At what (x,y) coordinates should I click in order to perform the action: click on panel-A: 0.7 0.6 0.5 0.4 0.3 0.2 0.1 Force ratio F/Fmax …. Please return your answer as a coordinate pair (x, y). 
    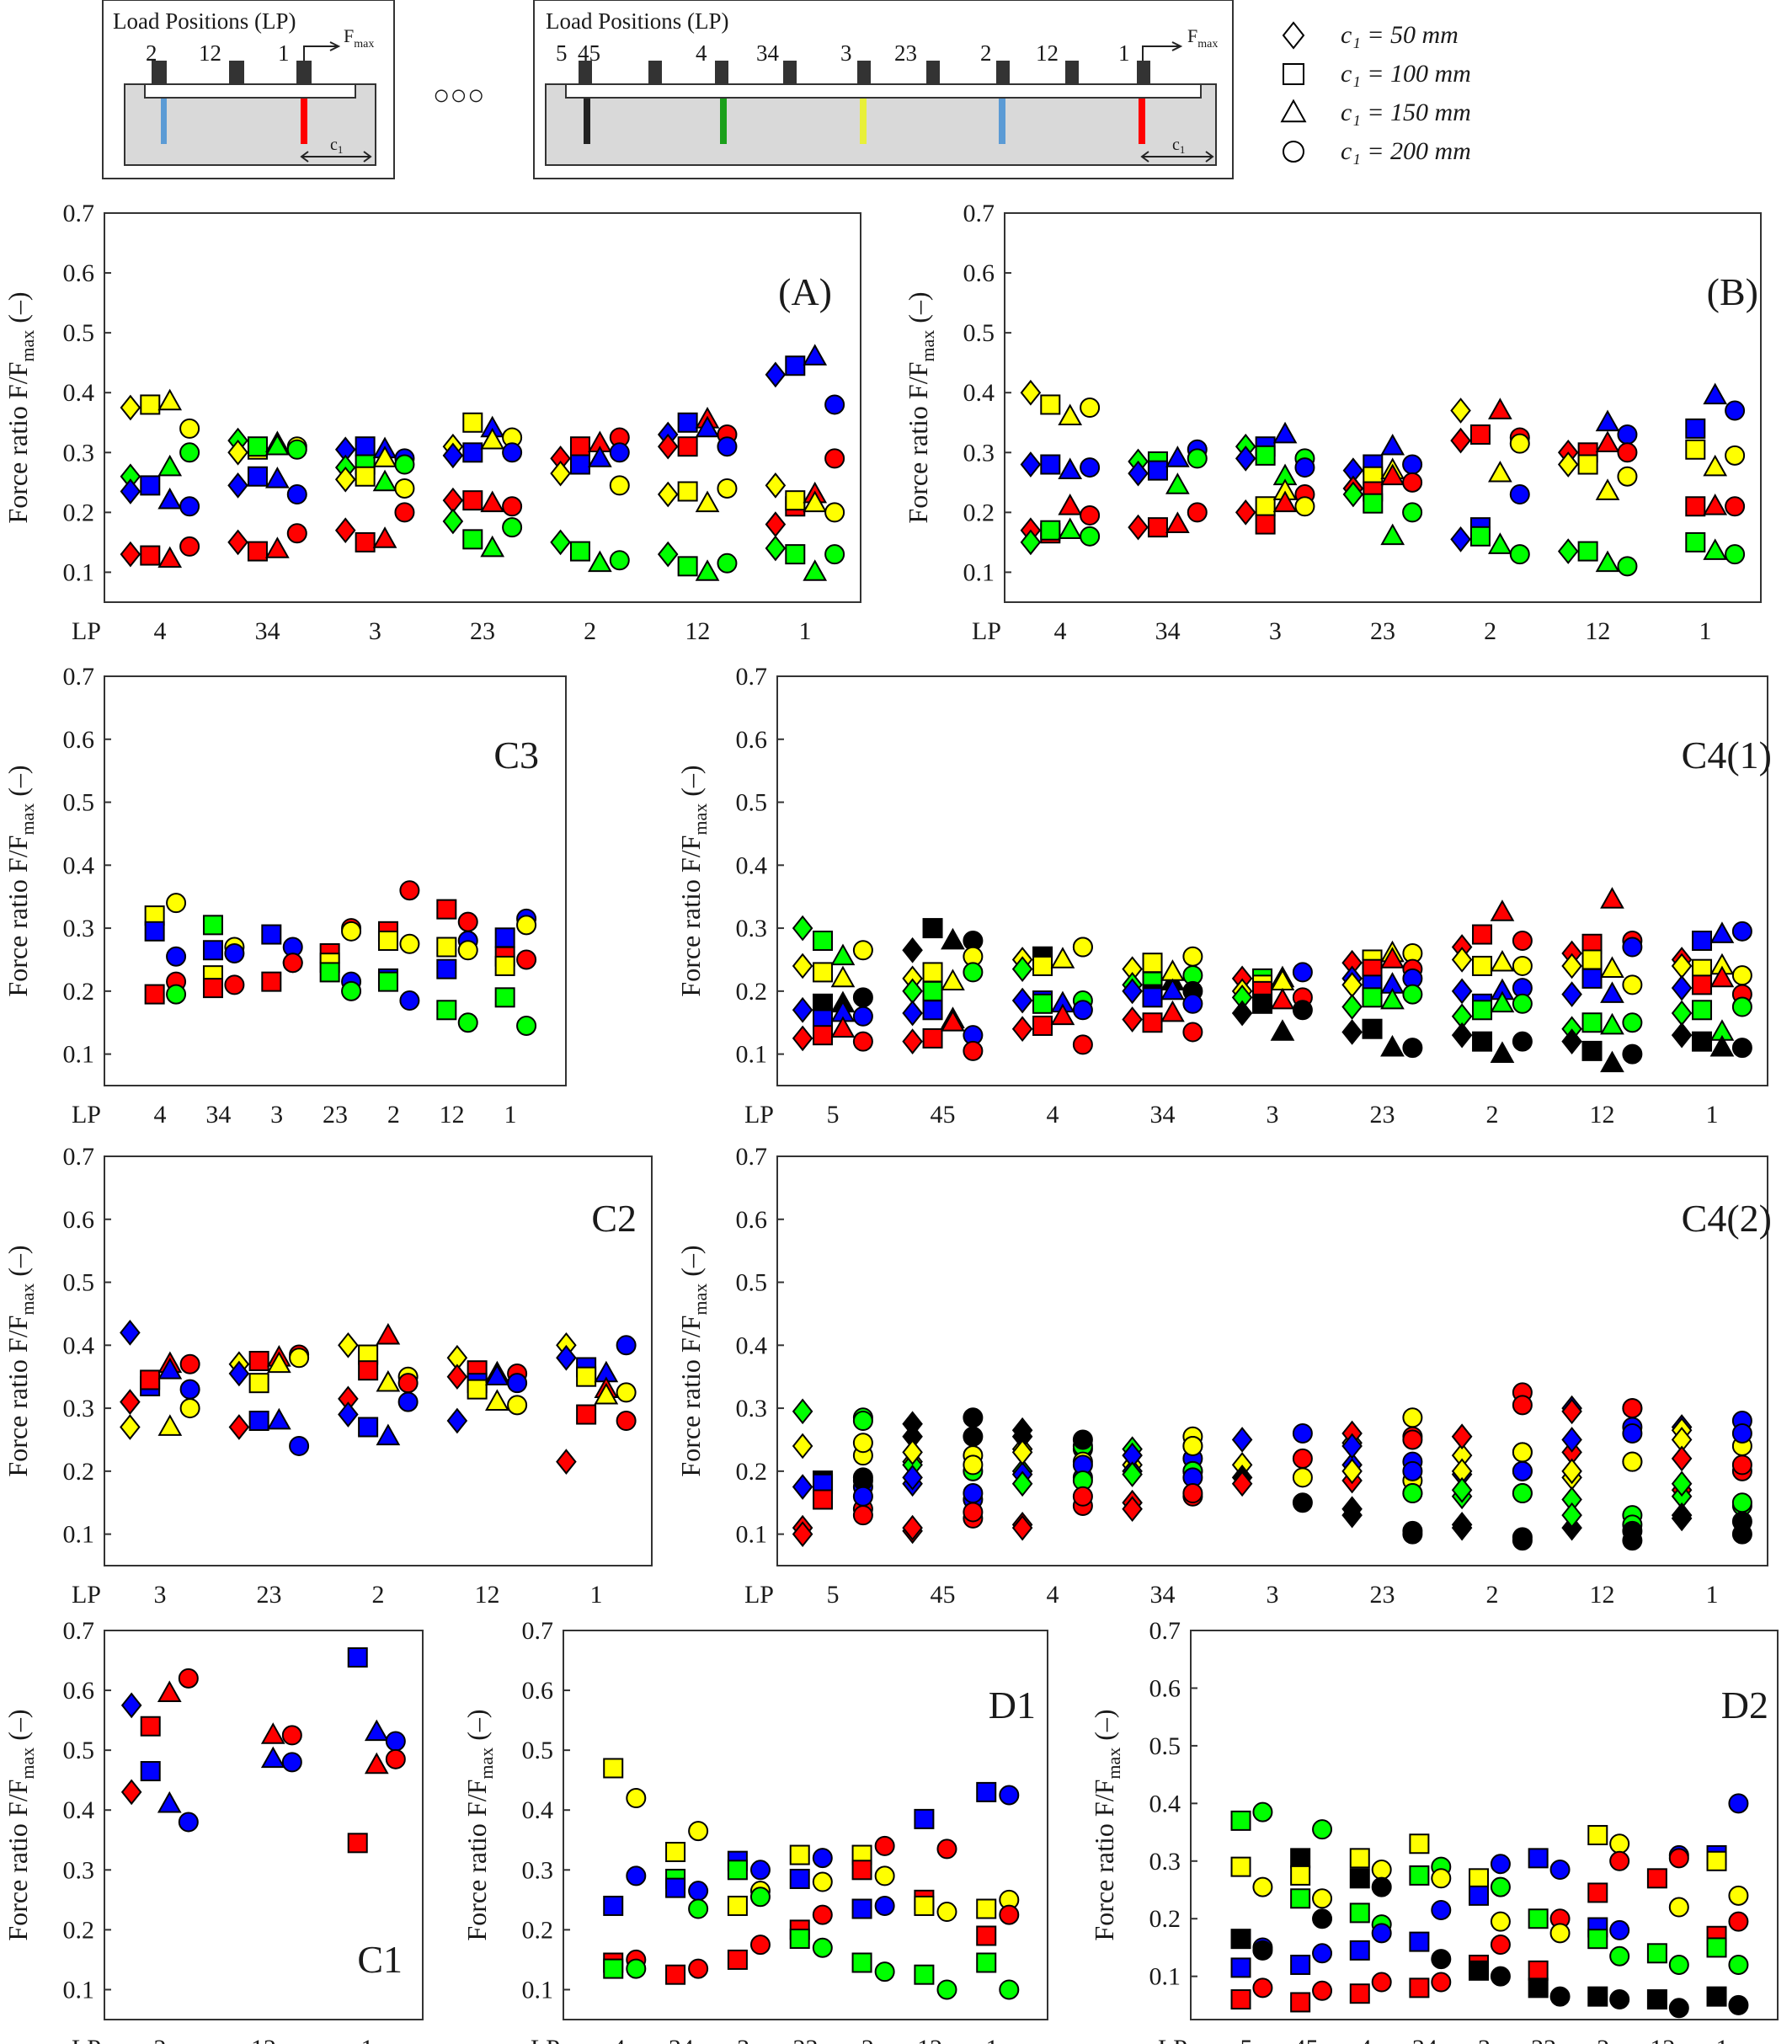
    Looking at the image, I should click on (432, 422).